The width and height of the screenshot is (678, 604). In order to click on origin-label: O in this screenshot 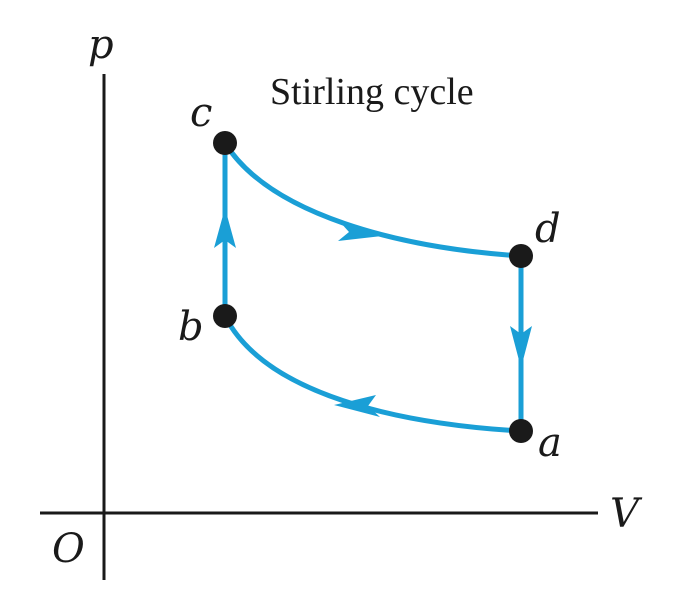, I will do `click(68, 549)`.